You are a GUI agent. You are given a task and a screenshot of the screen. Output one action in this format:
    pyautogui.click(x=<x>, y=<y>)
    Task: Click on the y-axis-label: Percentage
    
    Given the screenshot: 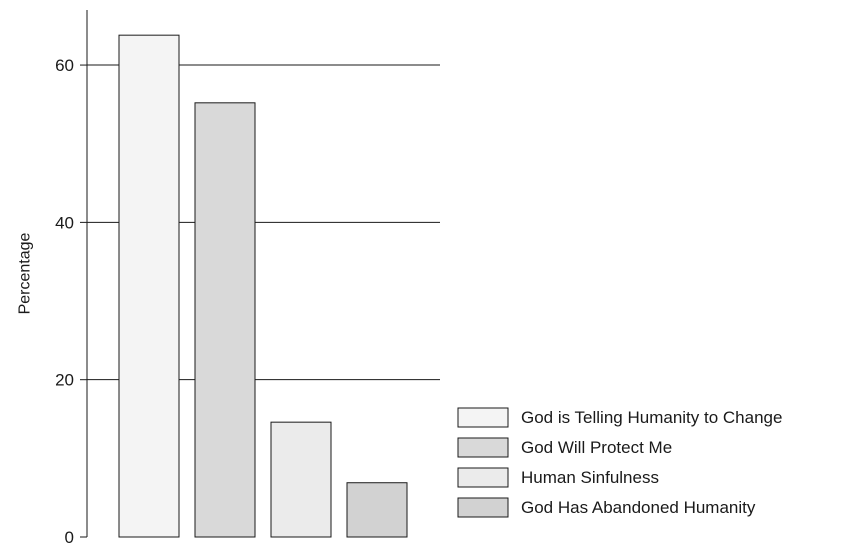 What is the action you would take?
    pyautogui.click(x=25, y=273)
    